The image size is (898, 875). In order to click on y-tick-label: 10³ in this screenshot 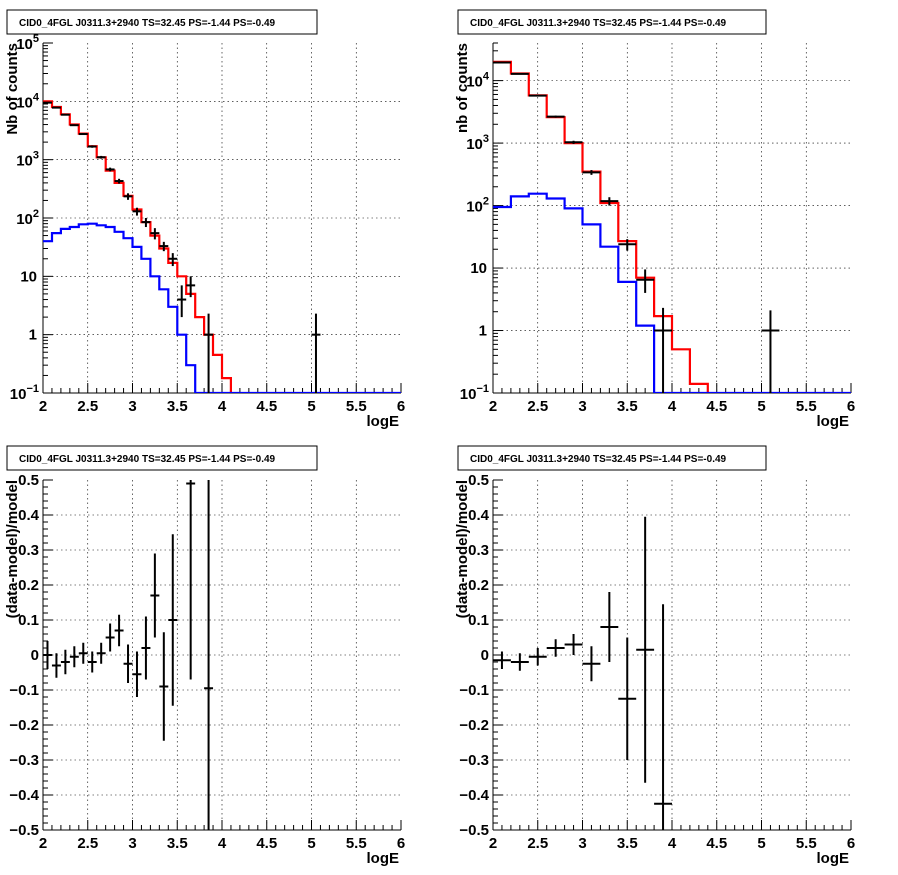, I will do `click(27, 160)`.